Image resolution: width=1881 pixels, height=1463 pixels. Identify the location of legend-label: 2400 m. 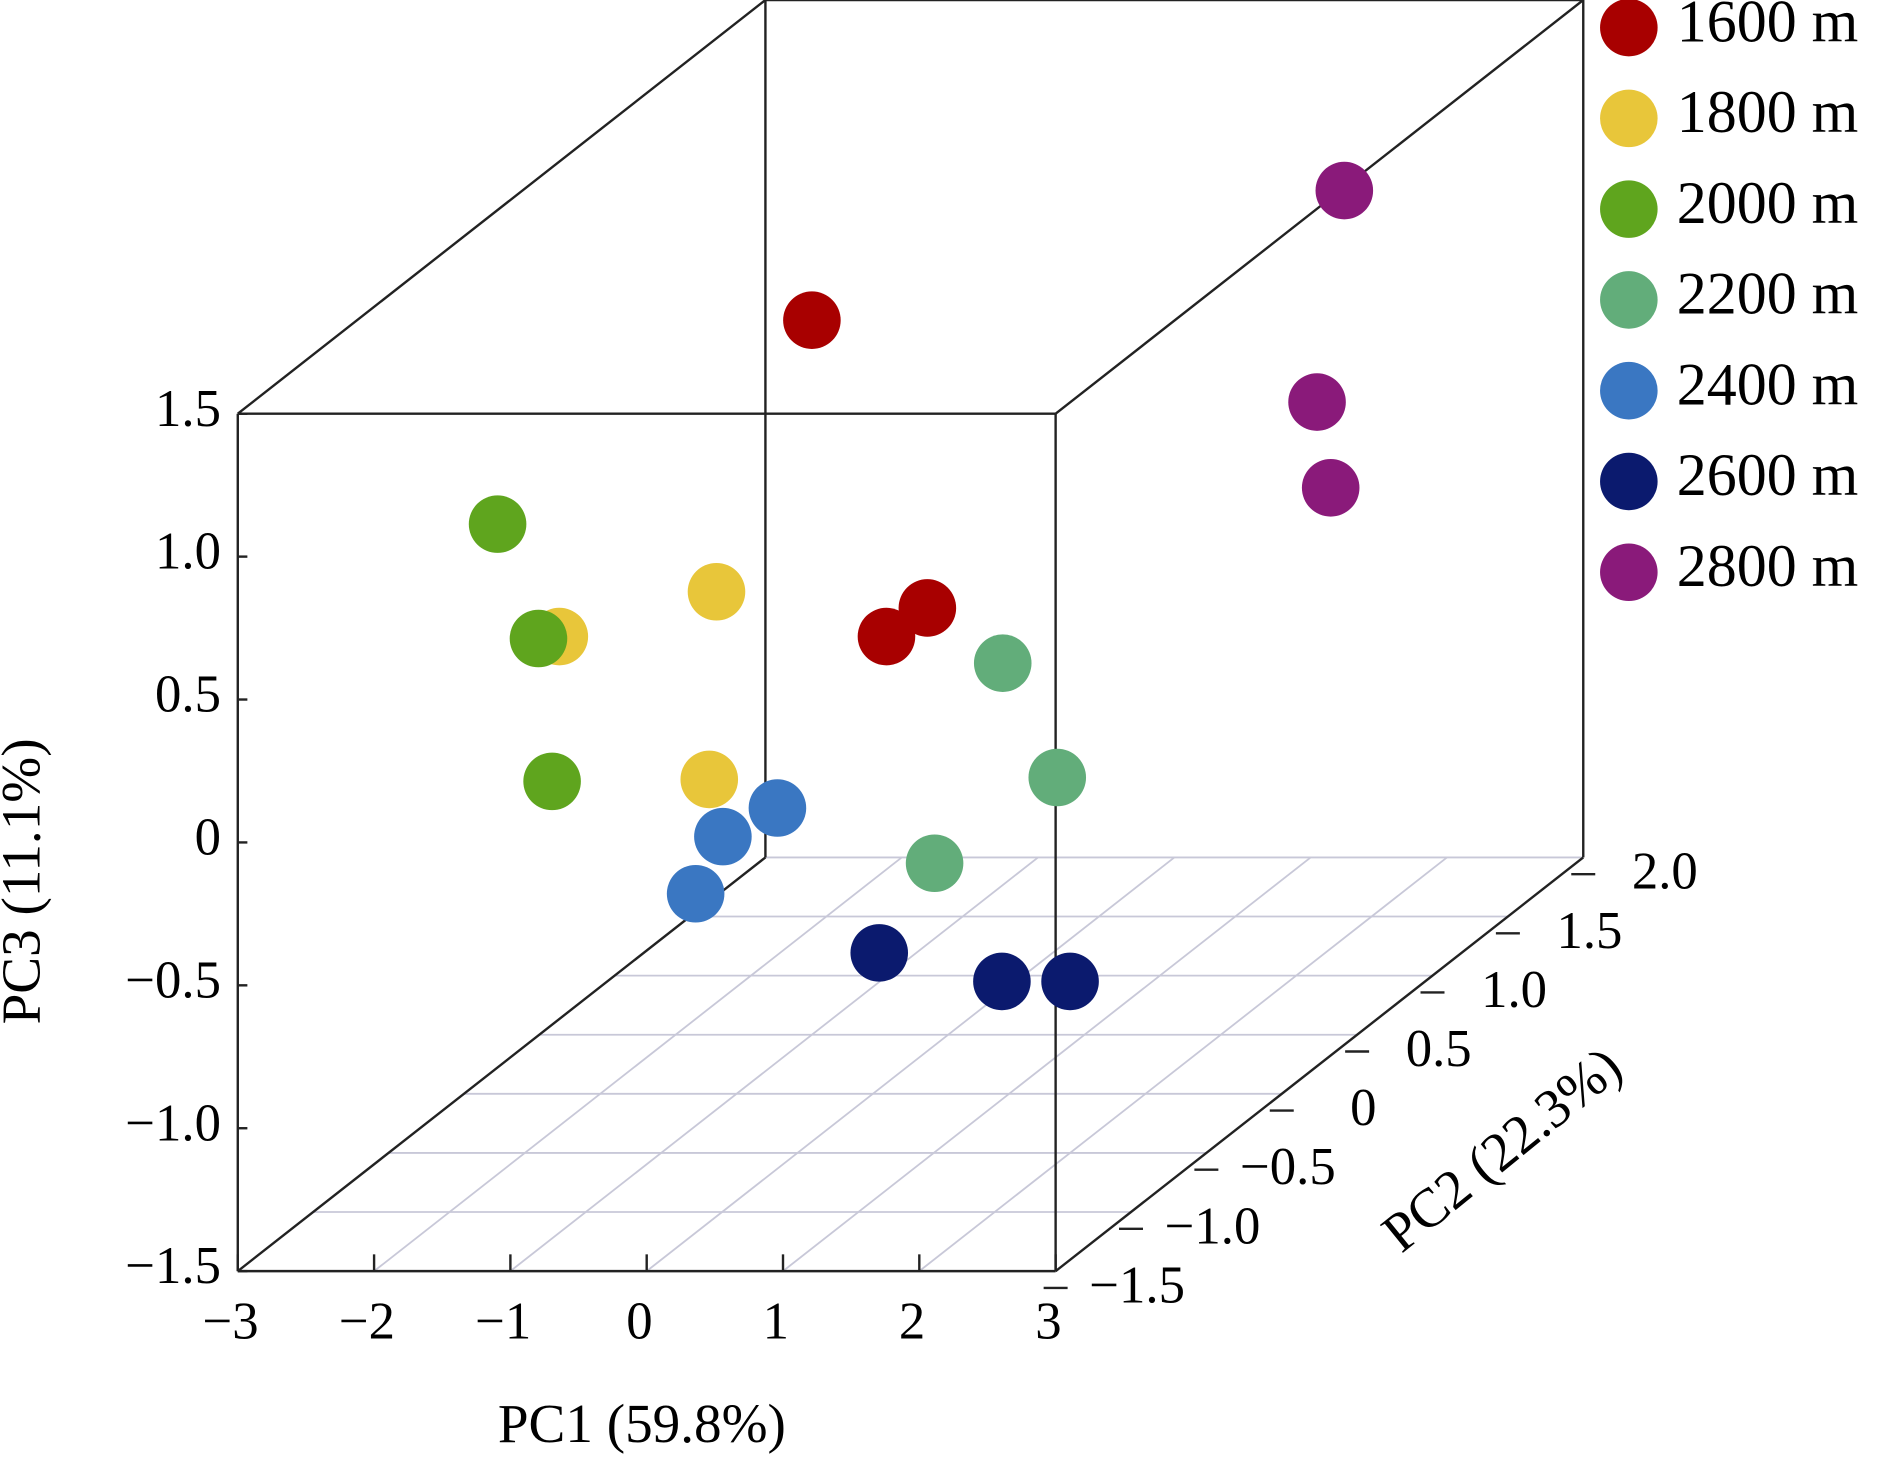
(1767, 384).